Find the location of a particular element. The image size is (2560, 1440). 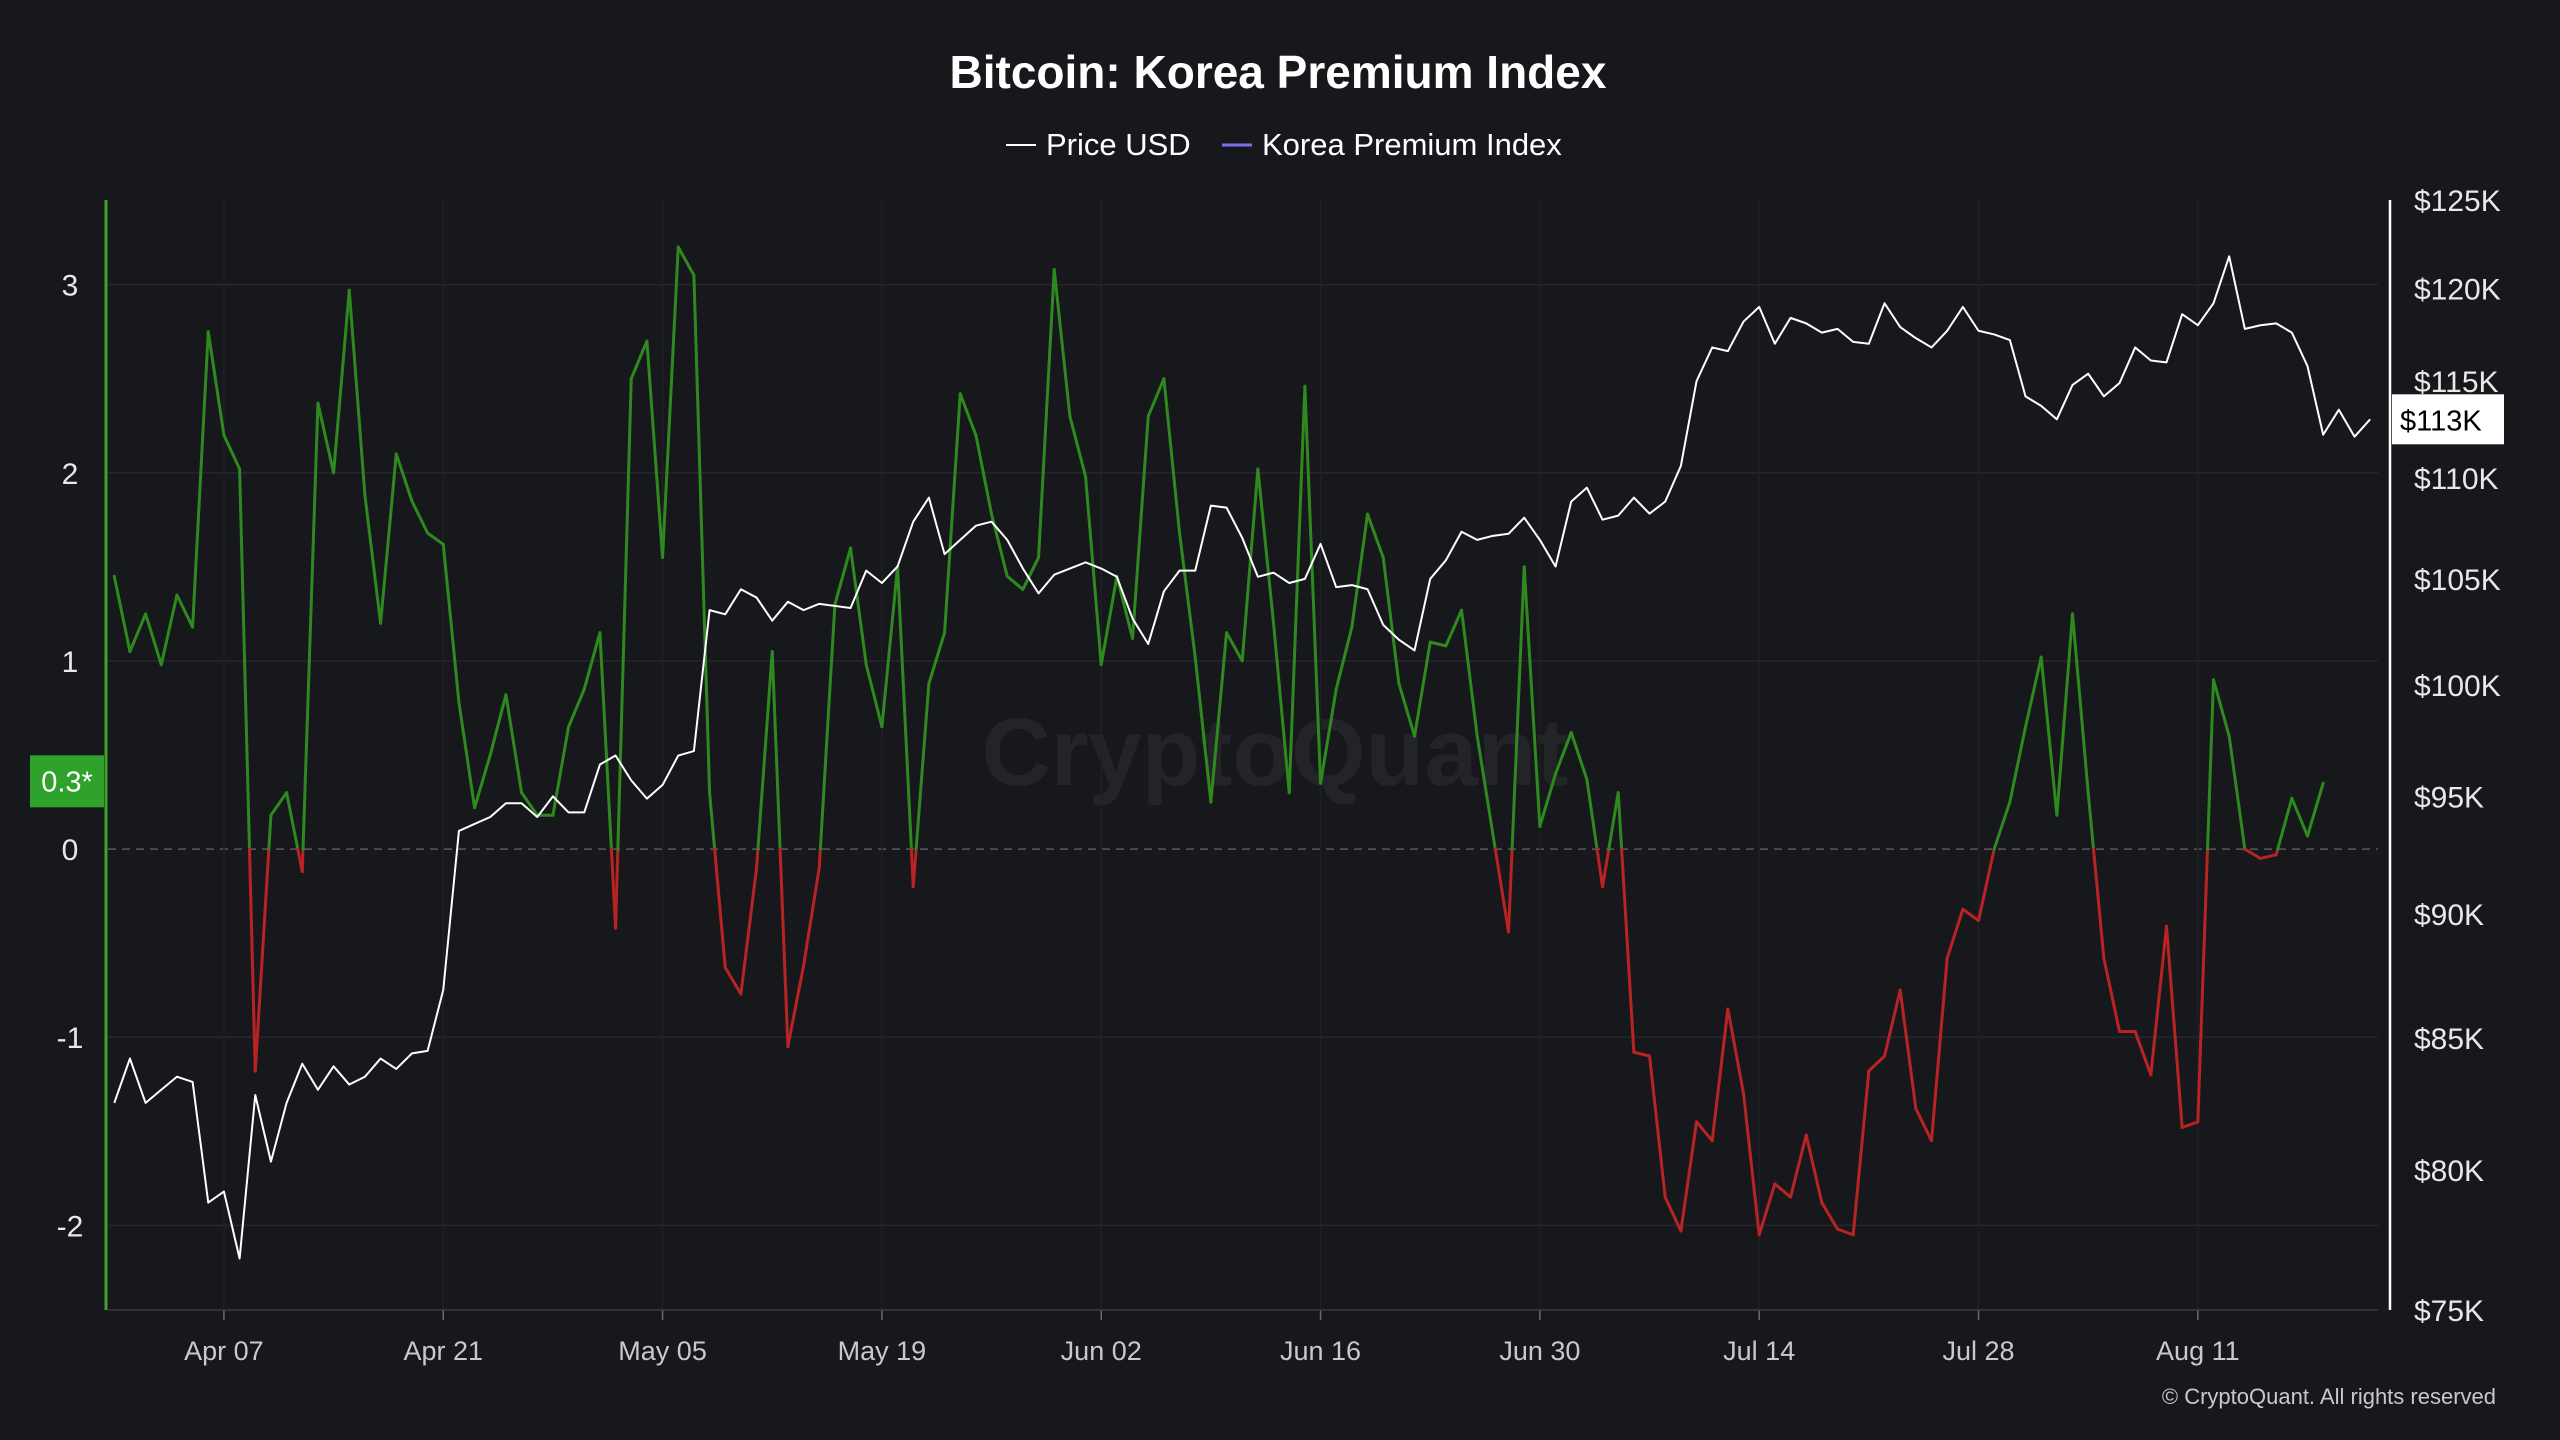

legend-item-price-usd: Price USD is located at coordinates (1098, 144).